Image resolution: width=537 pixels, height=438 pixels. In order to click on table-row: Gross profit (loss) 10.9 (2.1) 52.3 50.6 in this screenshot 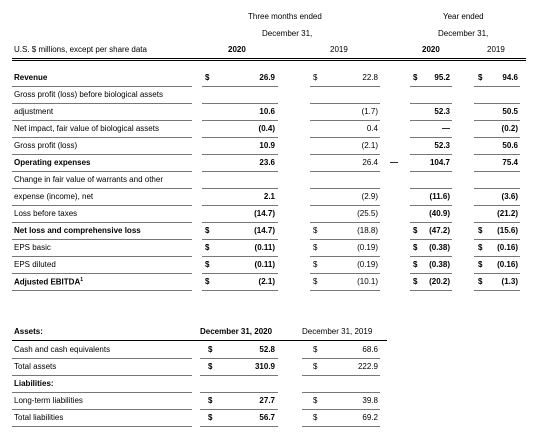, I will do `click(268, 146)`.